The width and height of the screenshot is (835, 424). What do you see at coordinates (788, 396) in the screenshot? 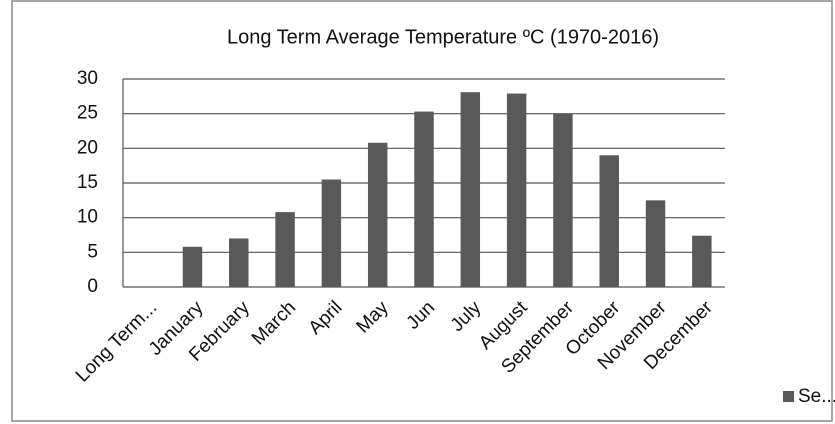
I see `legend-swatch` at bounding box center [788, 396].